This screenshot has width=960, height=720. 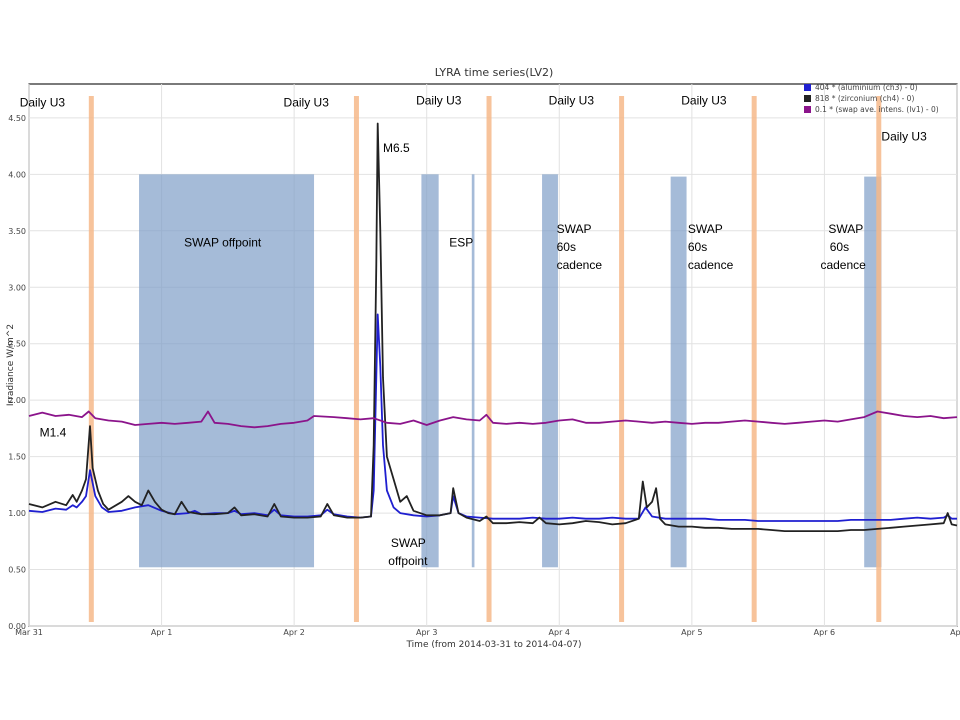 I want to click on y-tick-label: 1.00, so click(x=17, y=513).